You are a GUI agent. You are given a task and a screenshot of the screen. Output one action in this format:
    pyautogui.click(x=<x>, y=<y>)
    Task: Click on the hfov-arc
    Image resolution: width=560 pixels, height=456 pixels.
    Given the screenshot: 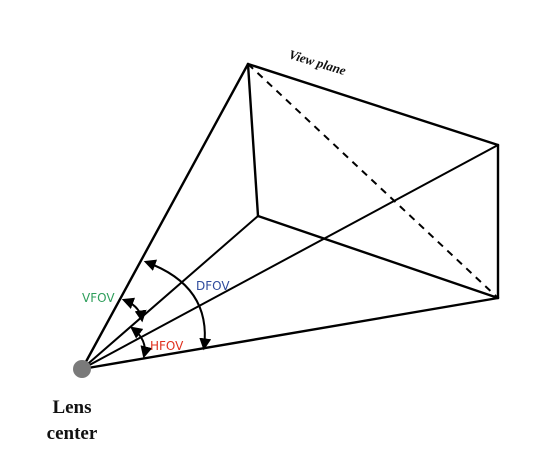 What is the action you would take?
    pyautogui.click(x=141, y=342)
    